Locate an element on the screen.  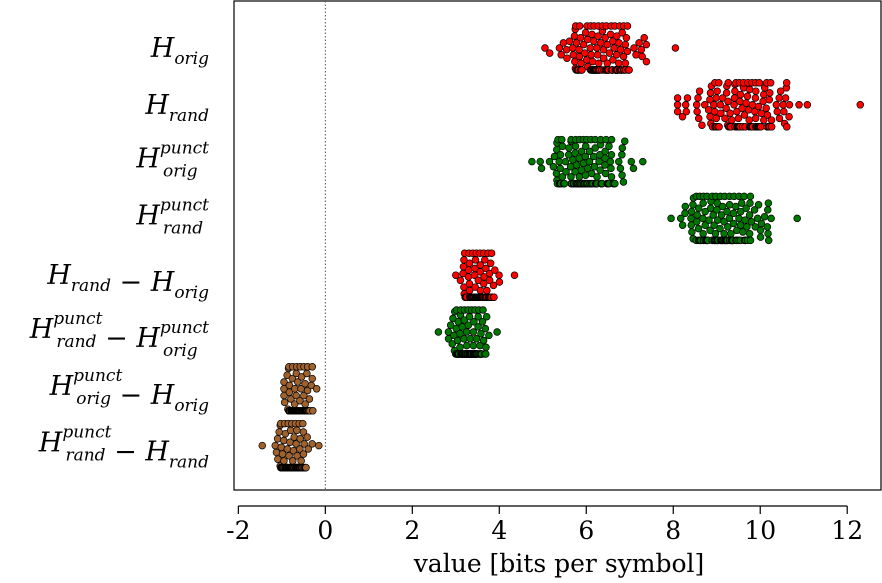
series-6-points is located at coordinates (300, 389).